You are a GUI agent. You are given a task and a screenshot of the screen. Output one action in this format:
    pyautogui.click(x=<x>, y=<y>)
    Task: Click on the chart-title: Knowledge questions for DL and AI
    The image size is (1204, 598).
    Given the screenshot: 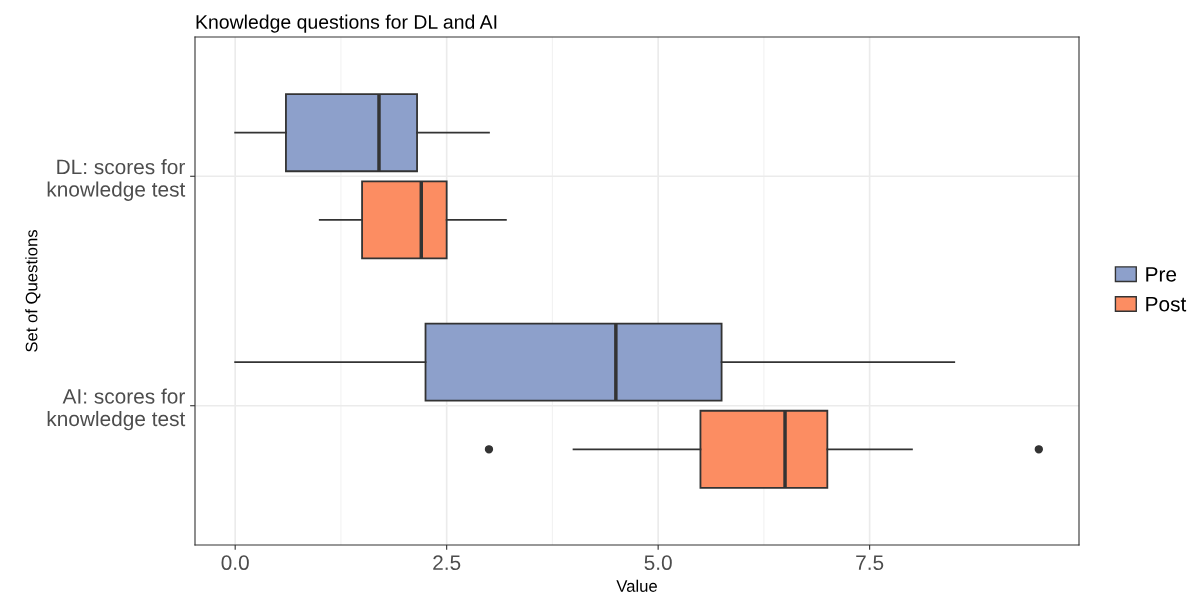 What is the action you would take?
    pyautogui.click(x=346, y=23)
    